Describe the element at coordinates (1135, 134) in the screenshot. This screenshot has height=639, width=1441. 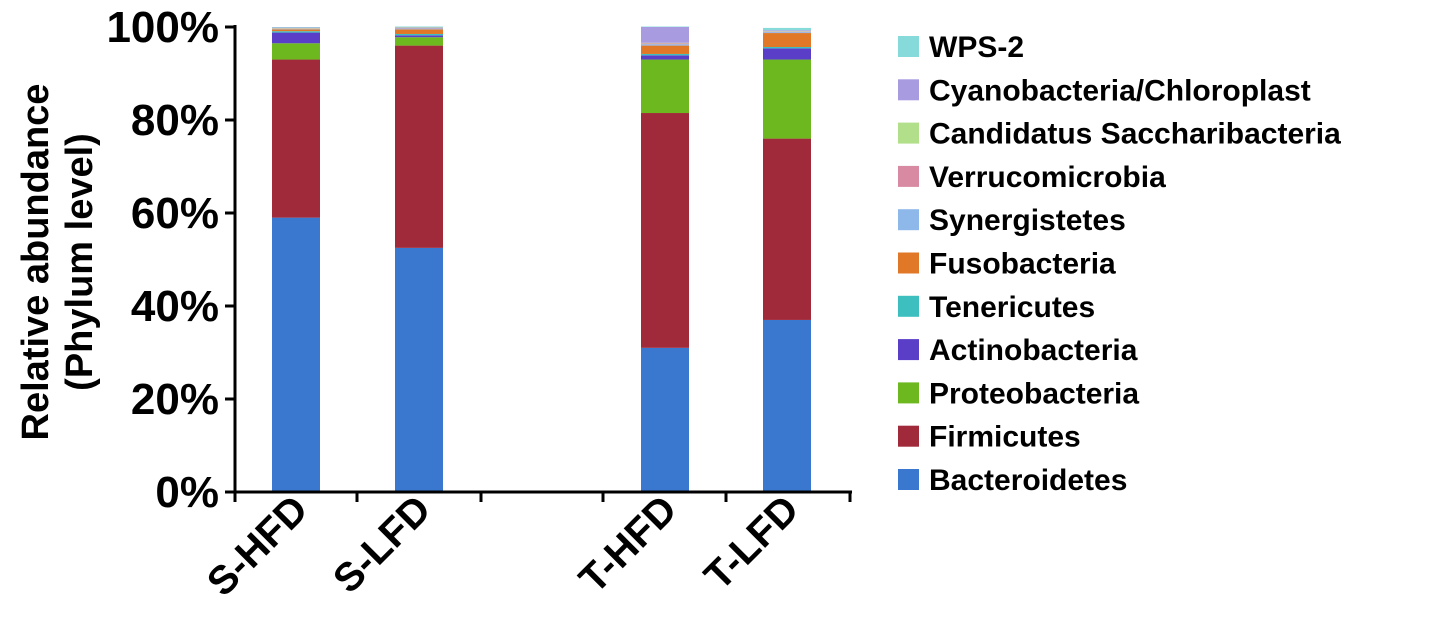
I see `legend-label: Candidatus Saccharibacteria` at that location.